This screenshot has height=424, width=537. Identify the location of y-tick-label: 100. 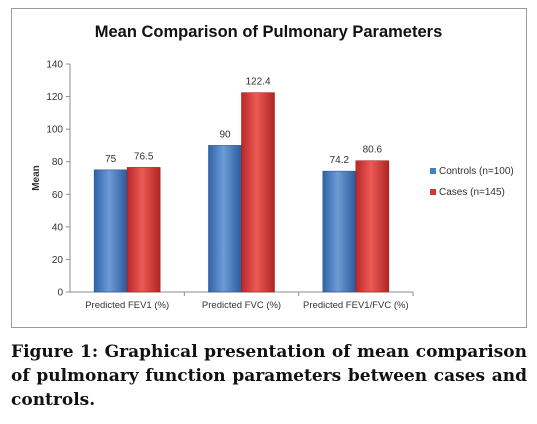
(54, 130).